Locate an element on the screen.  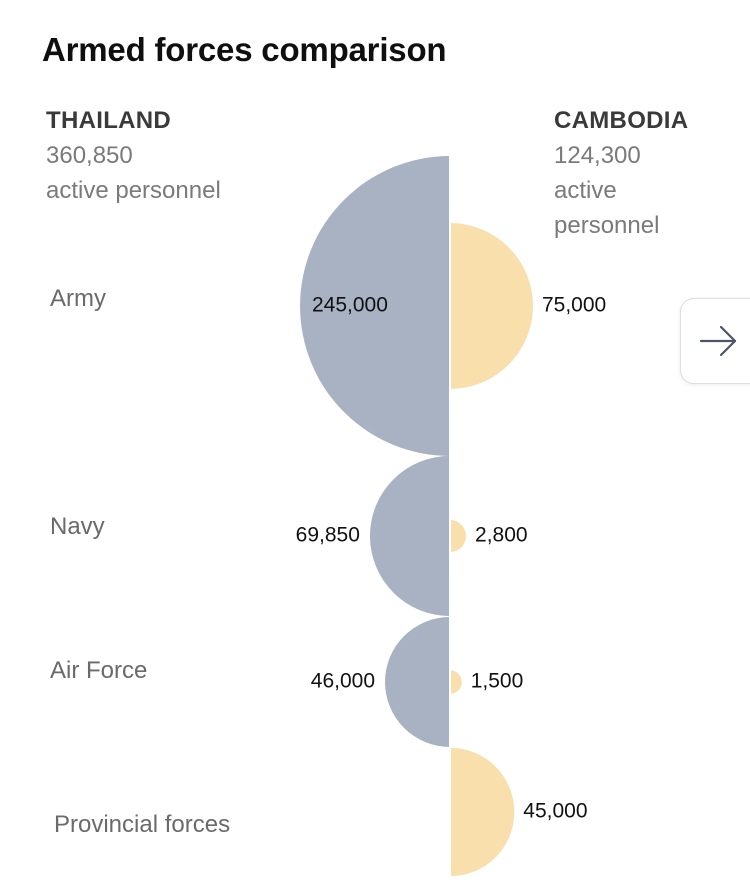
chart-title: Armed forces comparison is located at coordinates (244, 49).